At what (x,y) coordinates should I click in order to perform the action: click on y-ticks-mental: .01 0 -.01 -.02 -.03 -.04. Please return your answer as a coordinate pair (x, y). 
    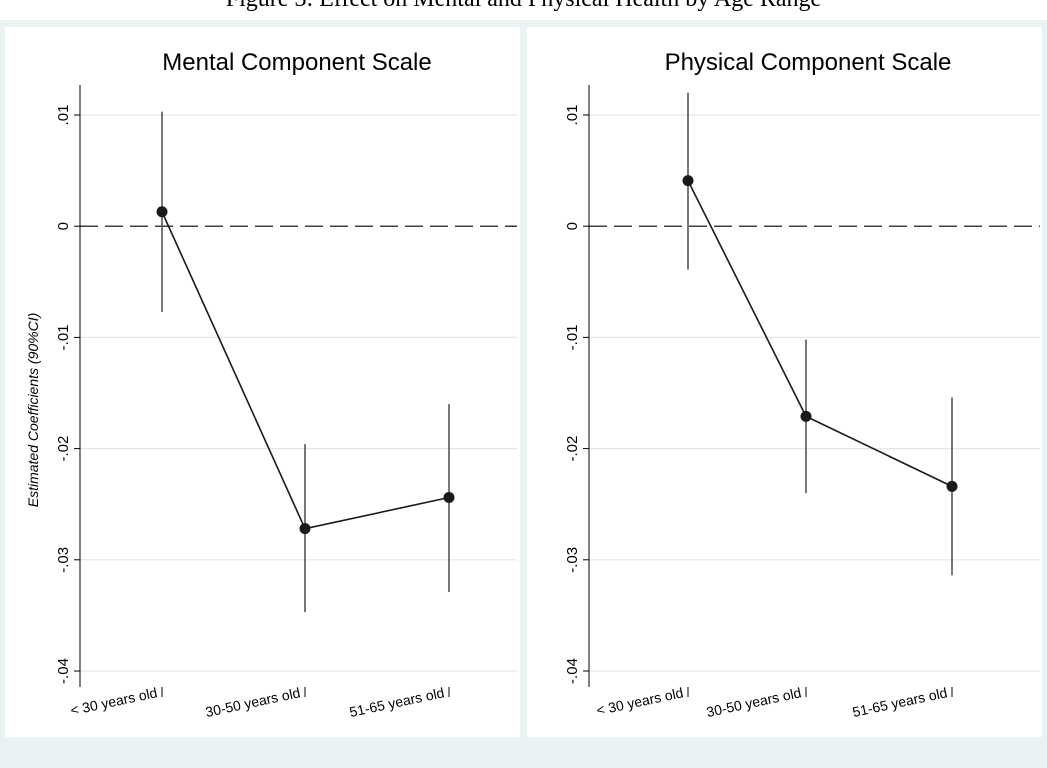
    Looking at the image, I should click on (67, 394).